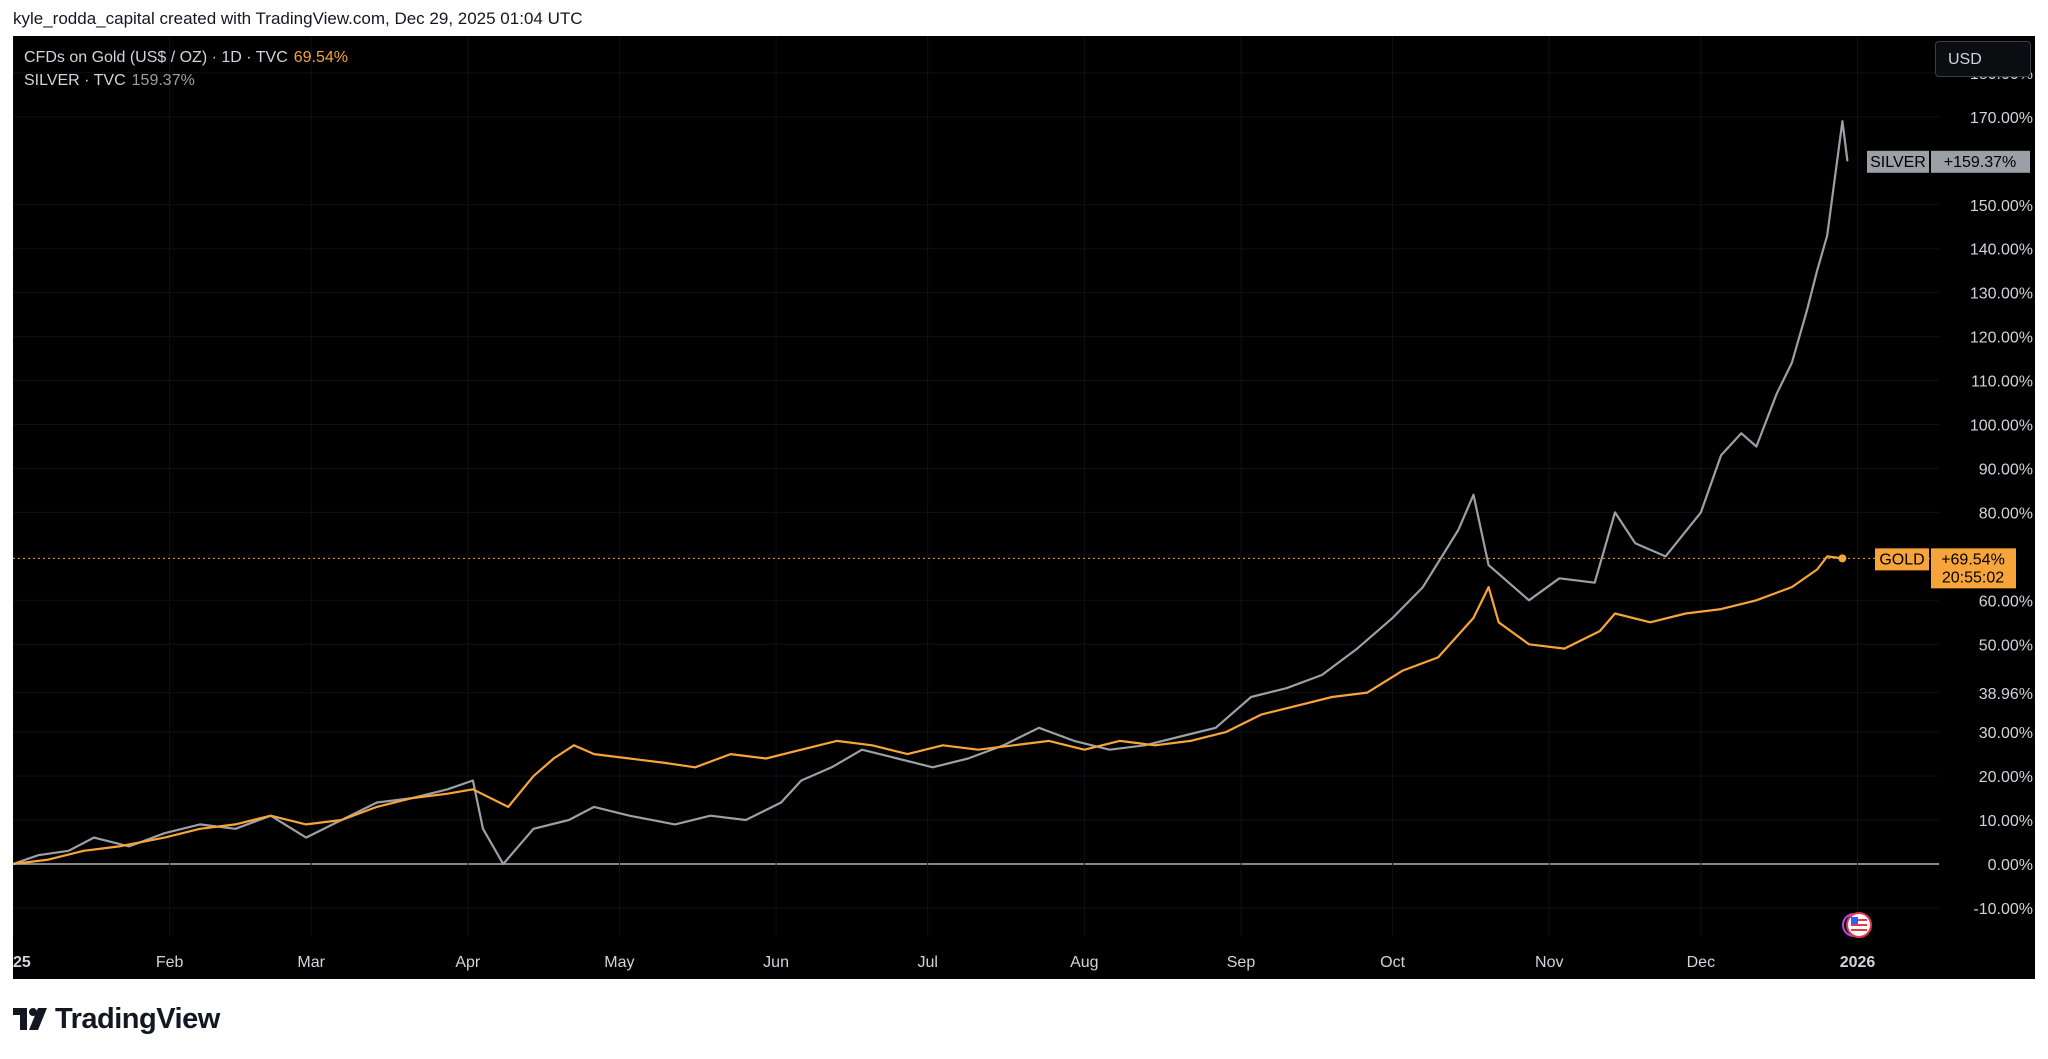 The height and width of the screenshot is (1059, 2048). What do you see at coordinates (2006, 645) in the screenshot?
I see `y-tick-label: 50.00%` at bounding box center [2006, 645].